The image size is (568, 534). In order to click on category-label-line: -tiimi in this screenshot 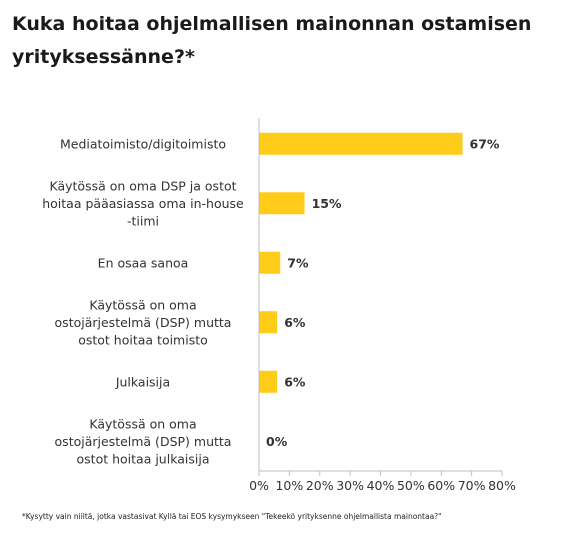, I will do `click(143, 220)`.